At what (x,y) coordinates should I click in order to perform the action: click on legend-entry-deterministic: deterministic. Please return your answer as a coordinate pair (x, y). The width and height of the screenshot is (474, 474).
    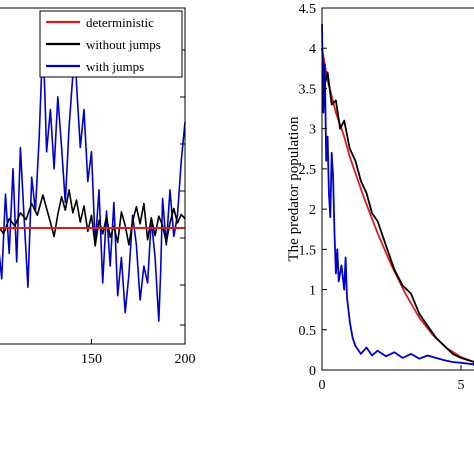
    Looking at the image, I should click on (100, 22).